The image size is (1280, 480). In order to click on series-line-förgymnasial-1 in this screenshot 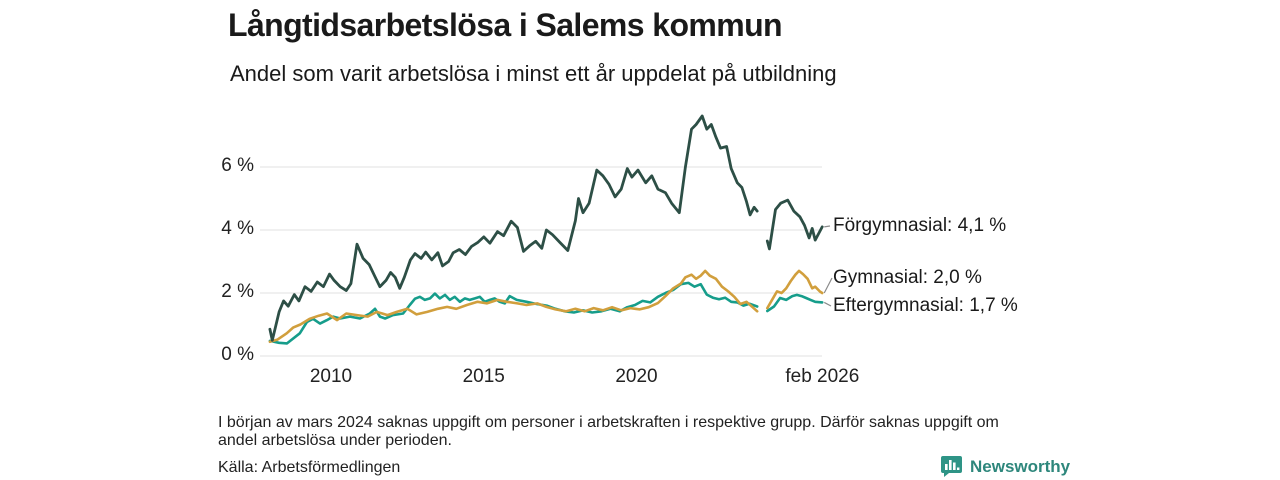, I will do `click(794, 224)`.